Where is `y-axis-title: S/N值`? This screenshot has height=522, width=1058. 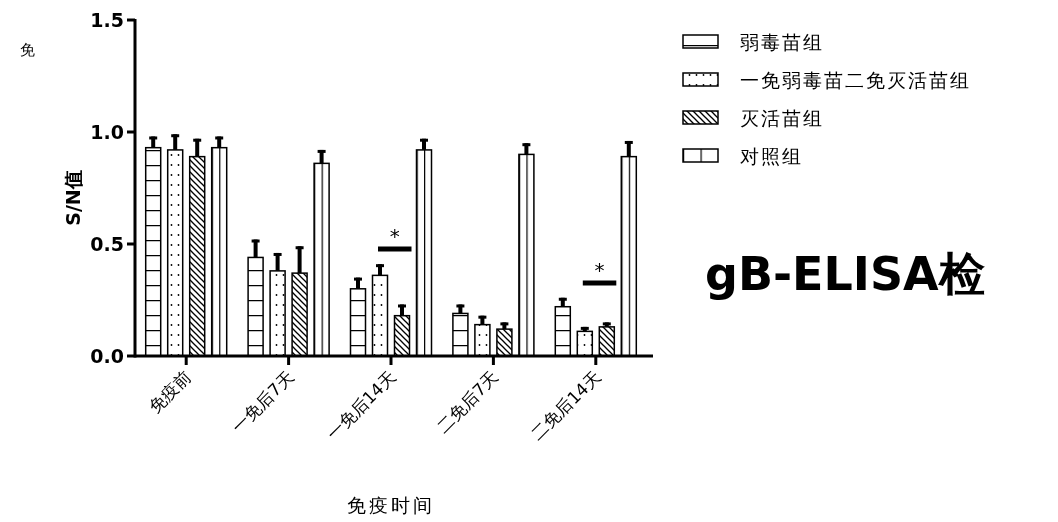
y-axis-title: S/N值 is located at coordinates (73, 198).